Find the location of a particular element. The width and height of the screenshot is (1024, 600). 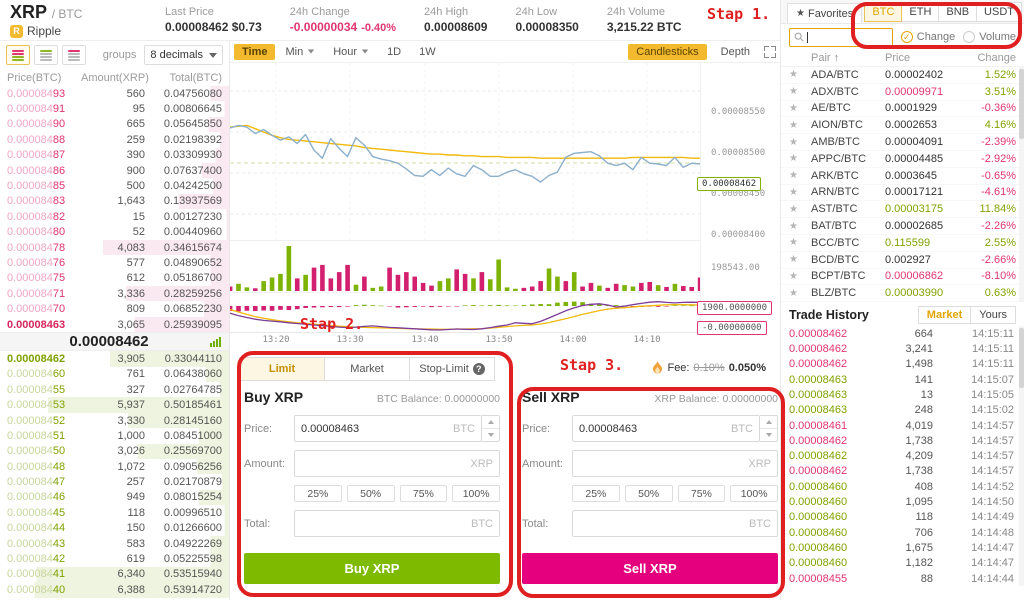

orderbook-ask-row: 0.00008463 3,065 0.25939095 is located at coordinates (114, 324).